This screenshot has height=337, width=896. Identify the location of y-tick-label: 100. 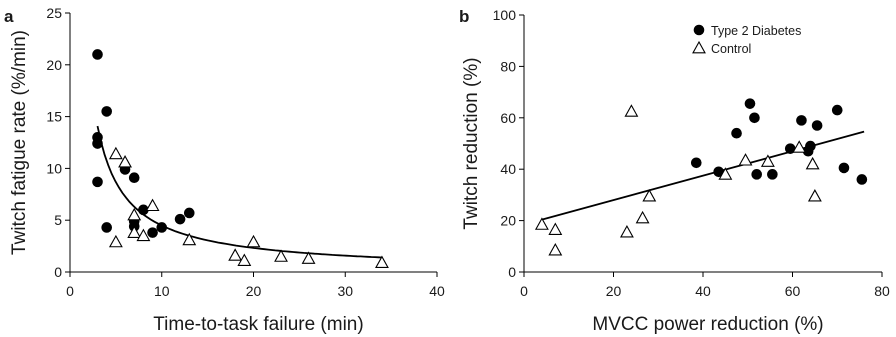
(505, 15).